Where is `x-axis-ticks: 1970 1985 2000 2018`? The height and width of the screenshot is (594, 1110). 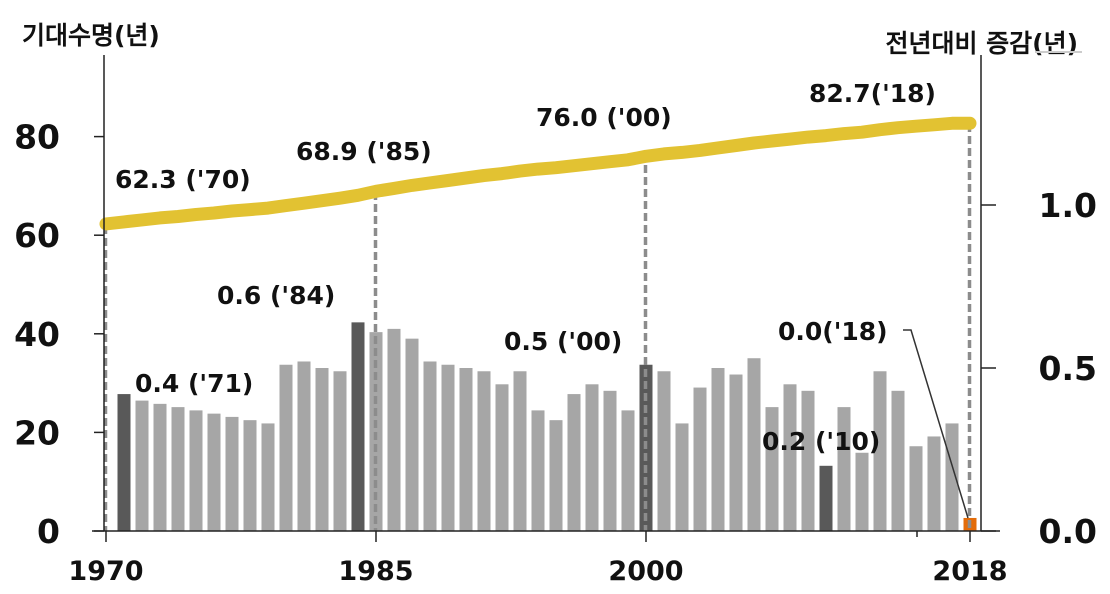
x-axis-ticks: 1970 1985 2000 2018 is located at coordinates (538, 559).